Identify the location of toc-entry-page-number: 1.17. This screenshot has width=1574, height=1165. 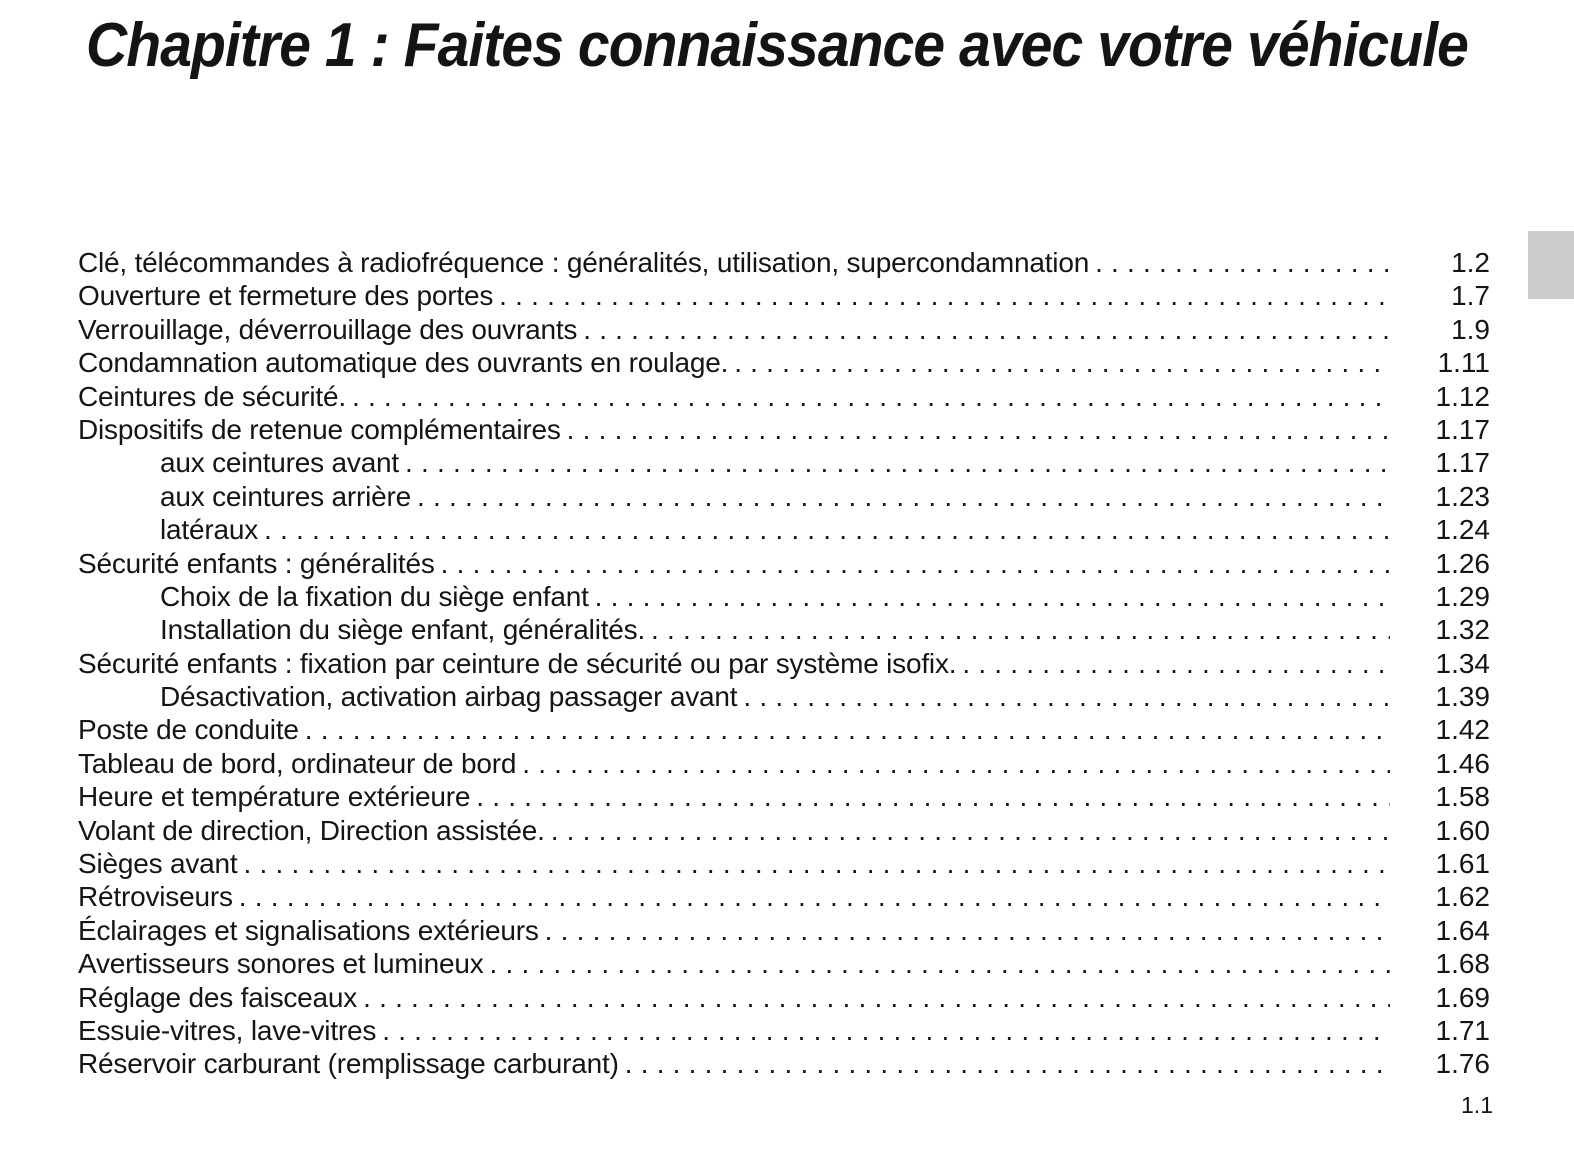
(1463, 463).